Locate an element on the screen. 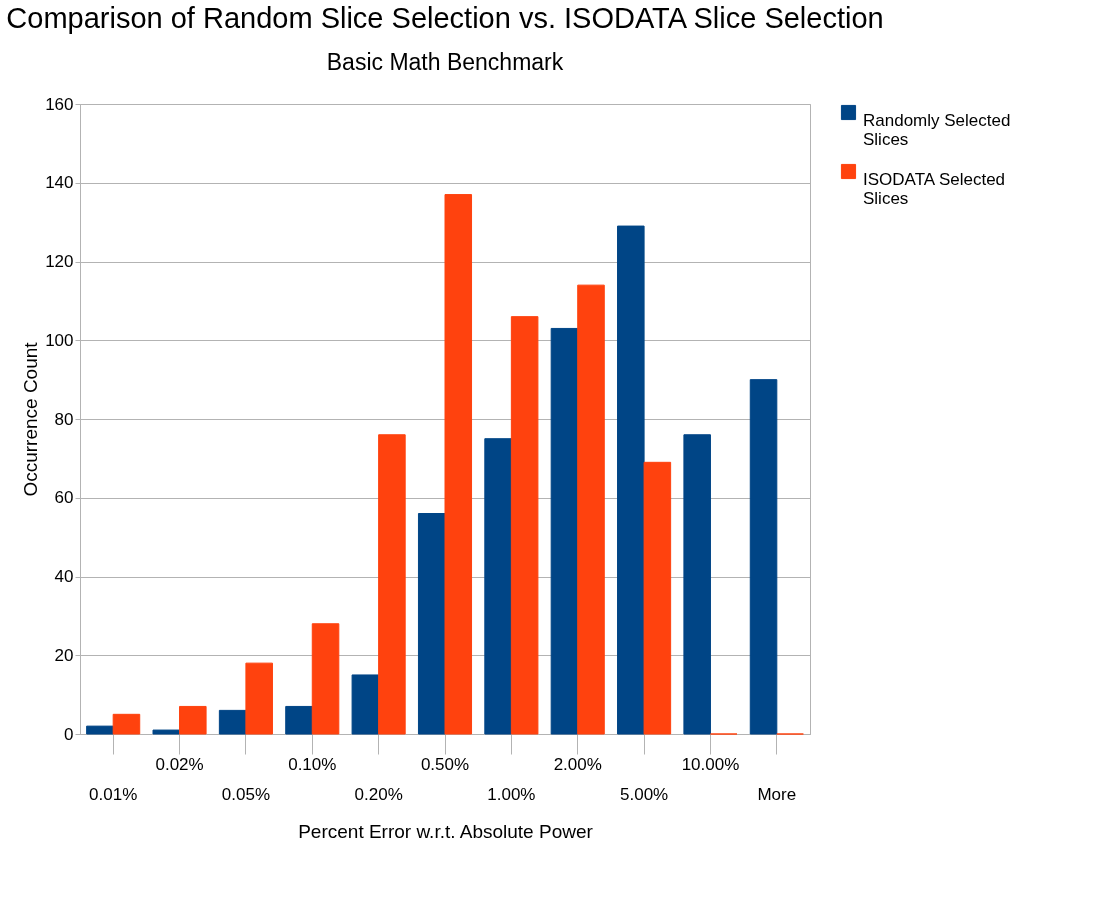 This screenshot has height=898, width=1109. x-tick-label: 0.50% is located at coordinates (445, 764).